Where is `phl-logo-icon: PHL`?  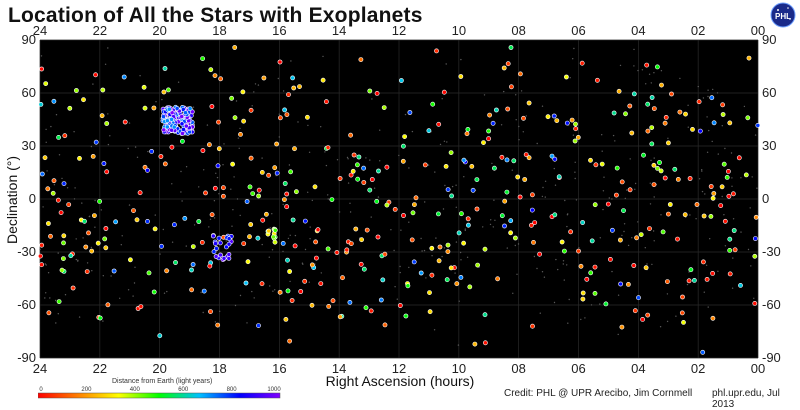 phl-logo-icon: PHL is located at coordinates (783, 15).